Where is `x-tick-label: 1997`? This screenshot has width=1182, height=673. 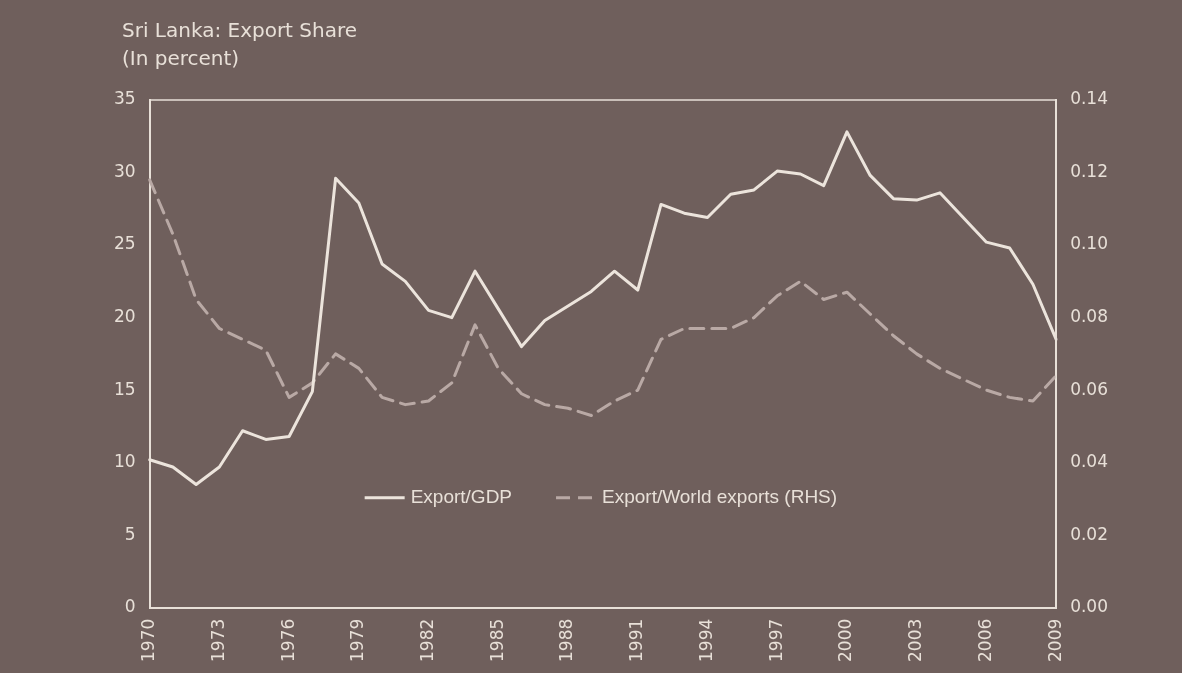 x-tick-label: 1997 is located at coordinates (775, 640).